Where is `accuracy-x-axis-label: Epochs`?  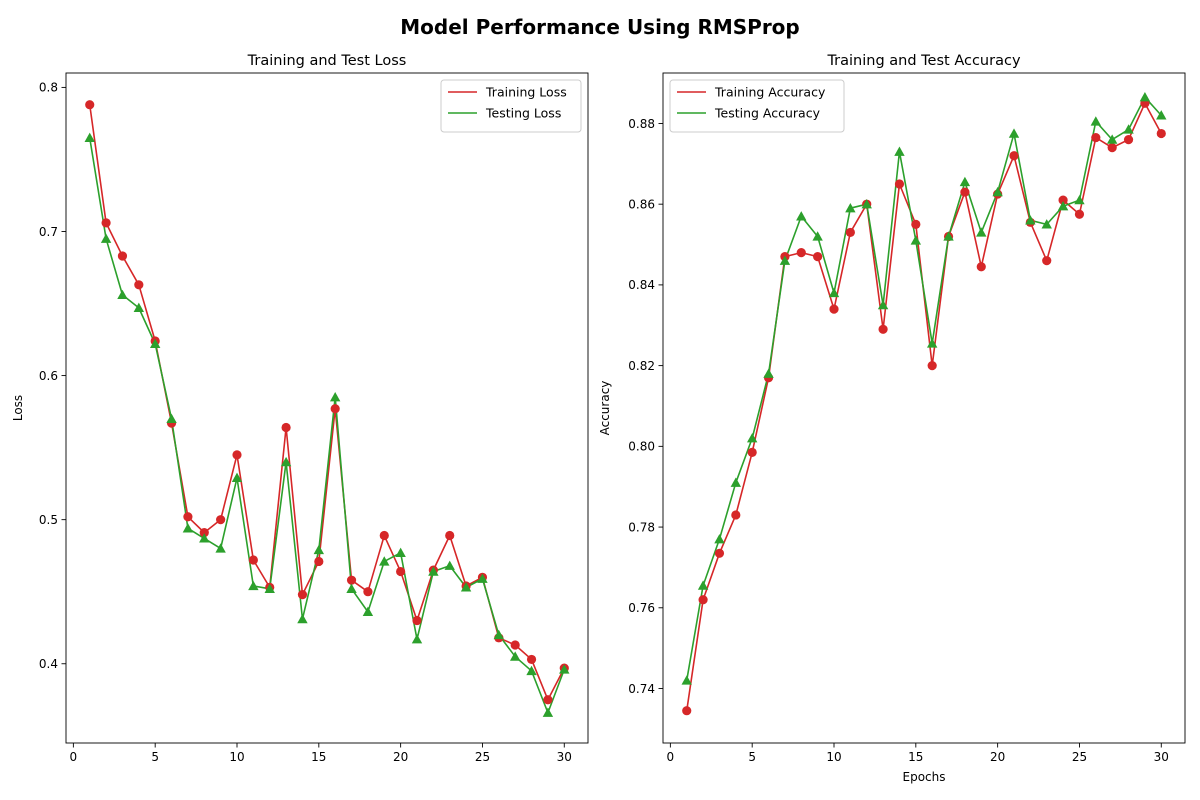 accuracy-x-axis-label: Epochs is located at coordinates (924, 777).